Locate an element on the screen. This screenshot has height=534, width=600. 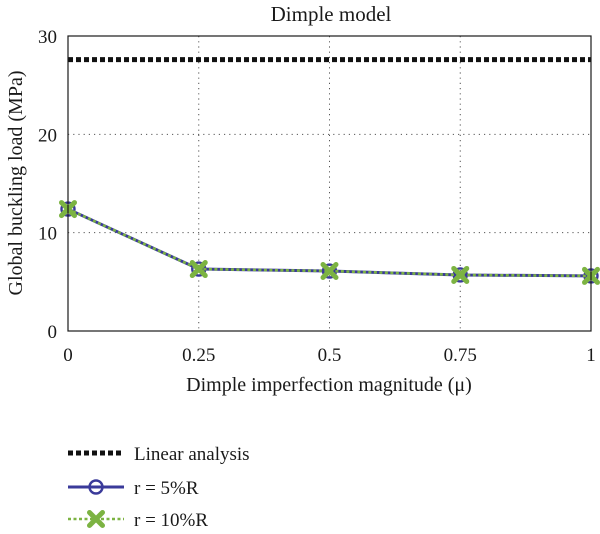
legend-entry: Linear analysis is located at coordinates (159, 454).